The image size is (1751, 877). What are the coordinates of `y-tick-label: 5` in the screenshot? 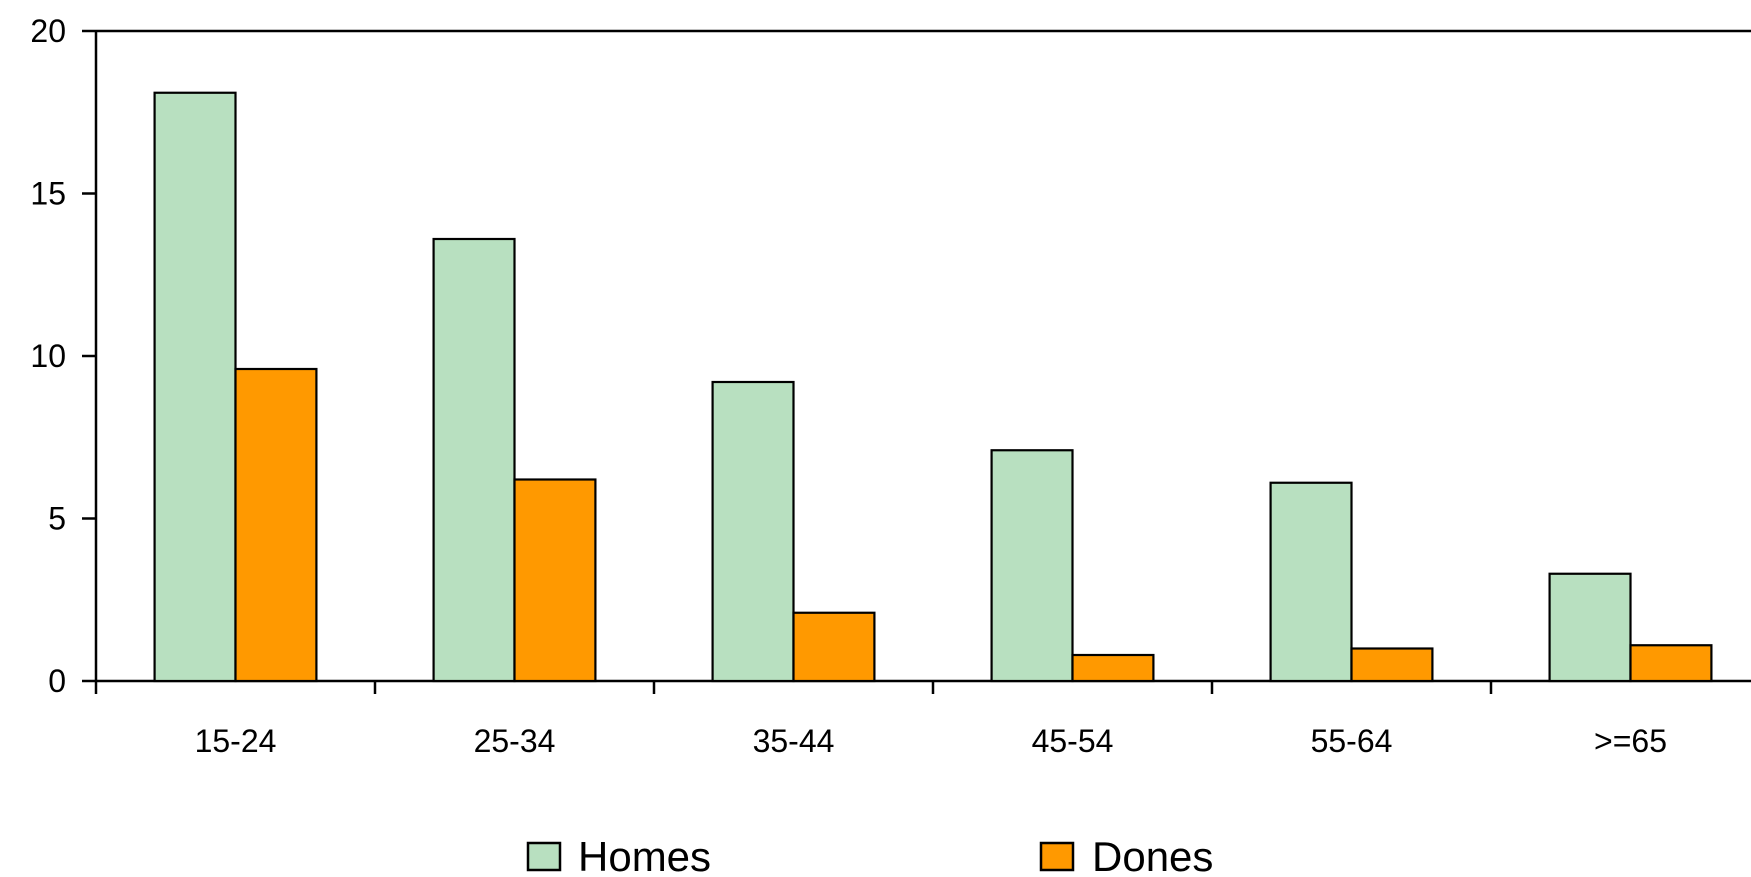 It's located at (57, 519).